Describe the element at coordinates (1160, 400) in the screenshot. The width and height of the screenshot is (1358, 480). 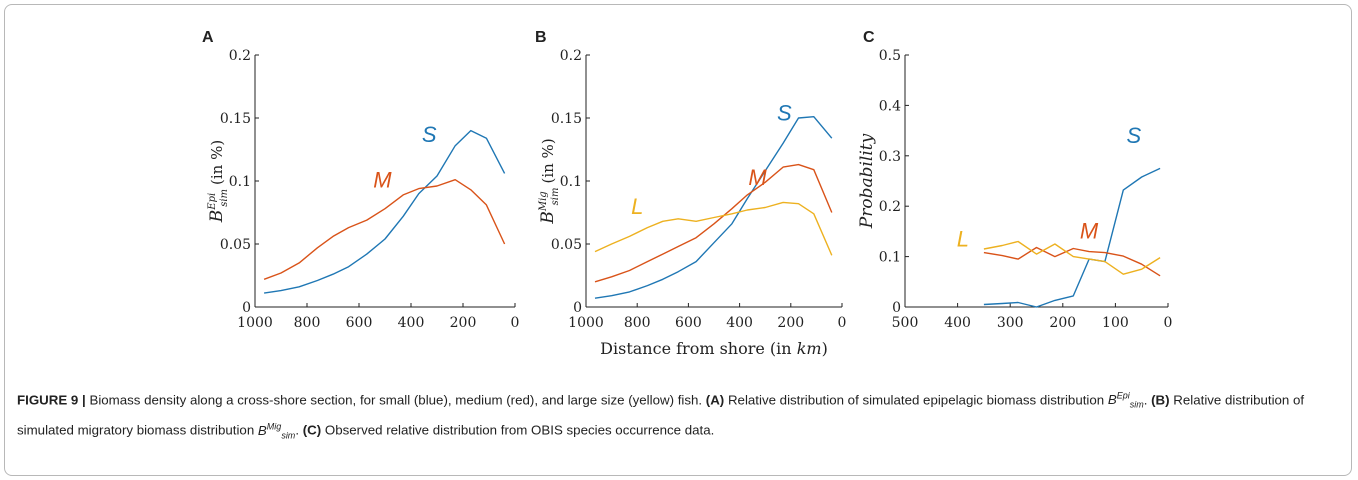
I see `caption-panel-b-label: (B)` at that location.